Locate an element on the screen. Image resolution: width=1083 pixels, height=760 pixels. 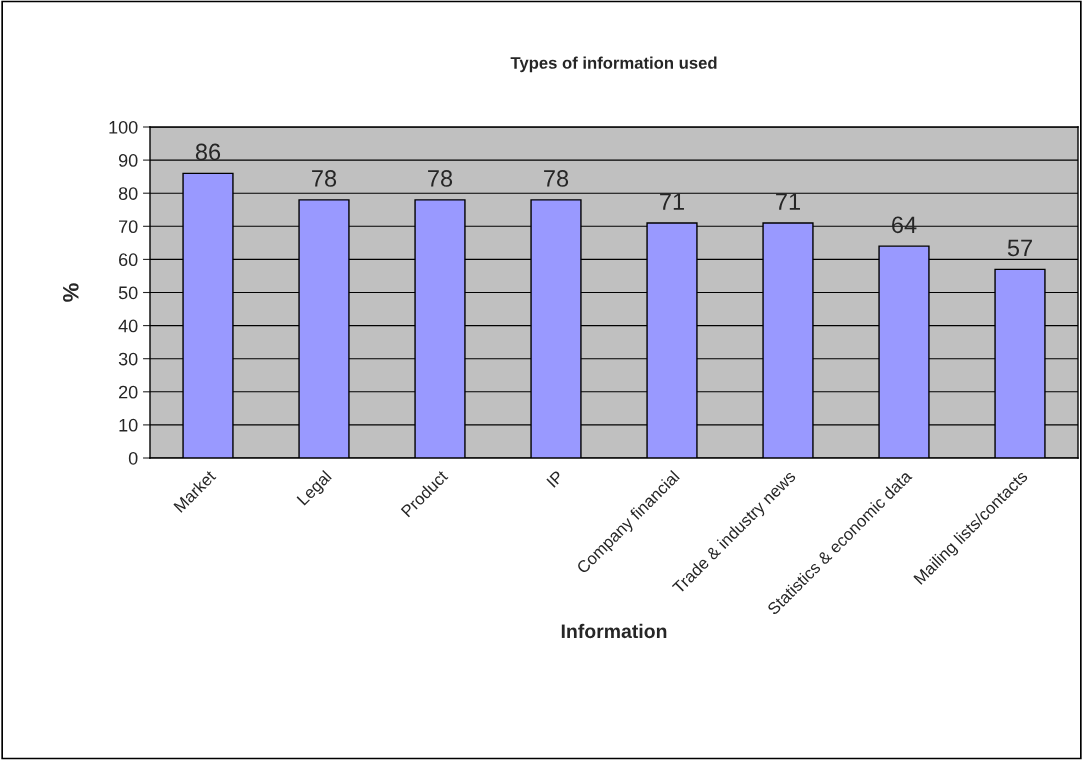
y-tick-label: 100 is located at coordinates (123, 127).